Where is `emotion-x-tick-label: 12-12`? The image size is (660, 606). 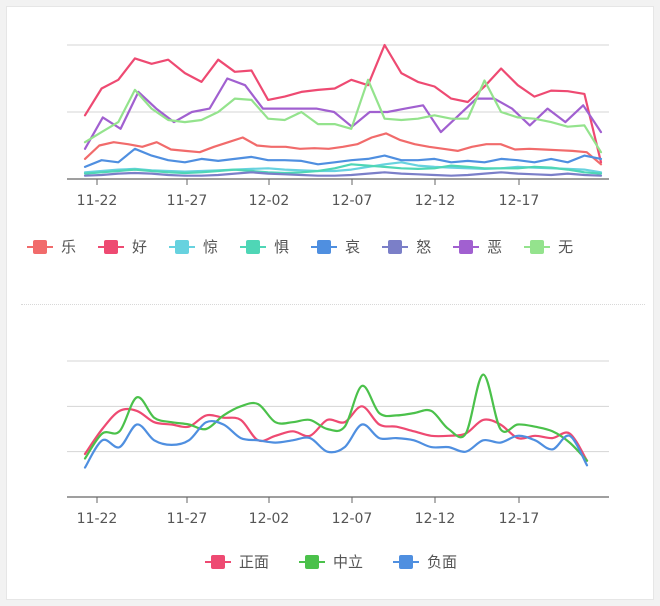 emotion-x-tick-label: 12-12 is located at coordinates (435, 201).